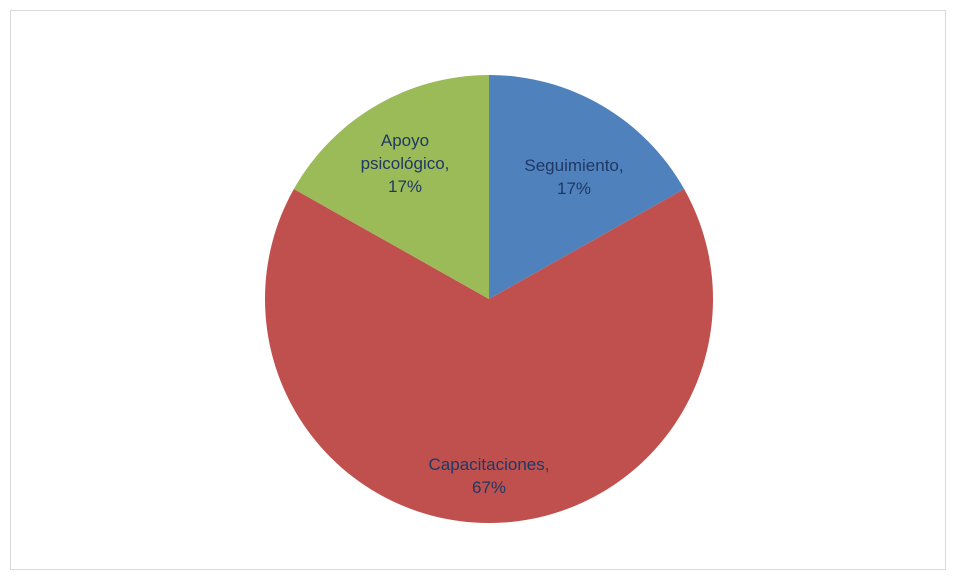 The image size is (958, 582). Describe the element at coordinates (489, 476) in the screenshot. I see `data-label-capacitaciones: Capacitaciones, 67%` at that location.